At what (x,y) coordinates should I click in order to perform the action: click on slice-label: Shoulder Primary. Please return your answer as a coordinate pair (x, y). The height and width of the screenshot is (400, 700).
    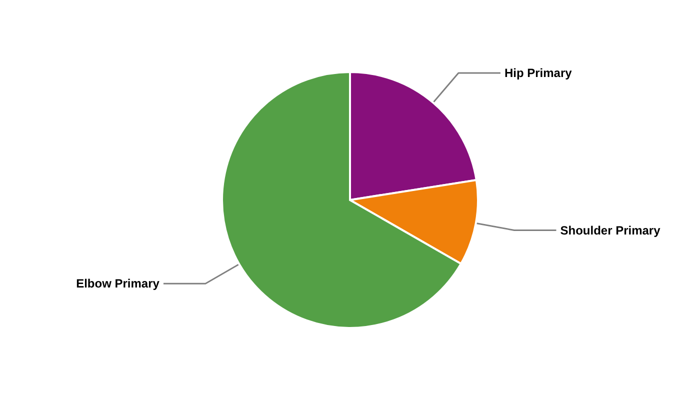
    Looking at the image, I should click on (610, 230).